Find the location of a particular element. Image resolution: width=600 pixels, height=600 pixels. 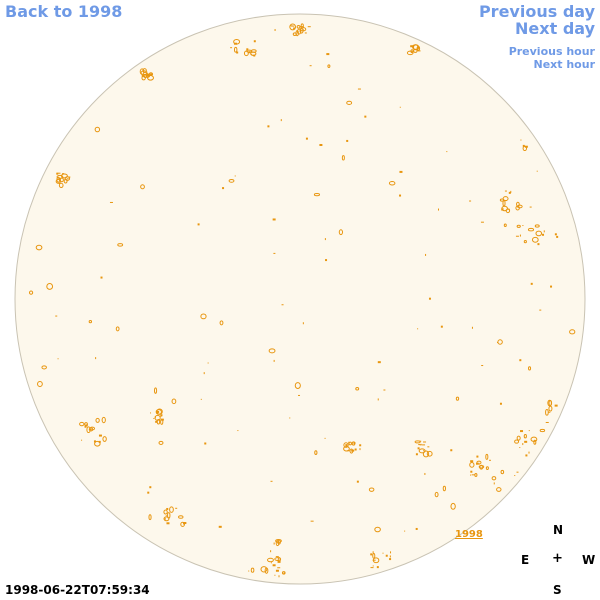

year-label: 1998 is located at coordinates (469, 534).